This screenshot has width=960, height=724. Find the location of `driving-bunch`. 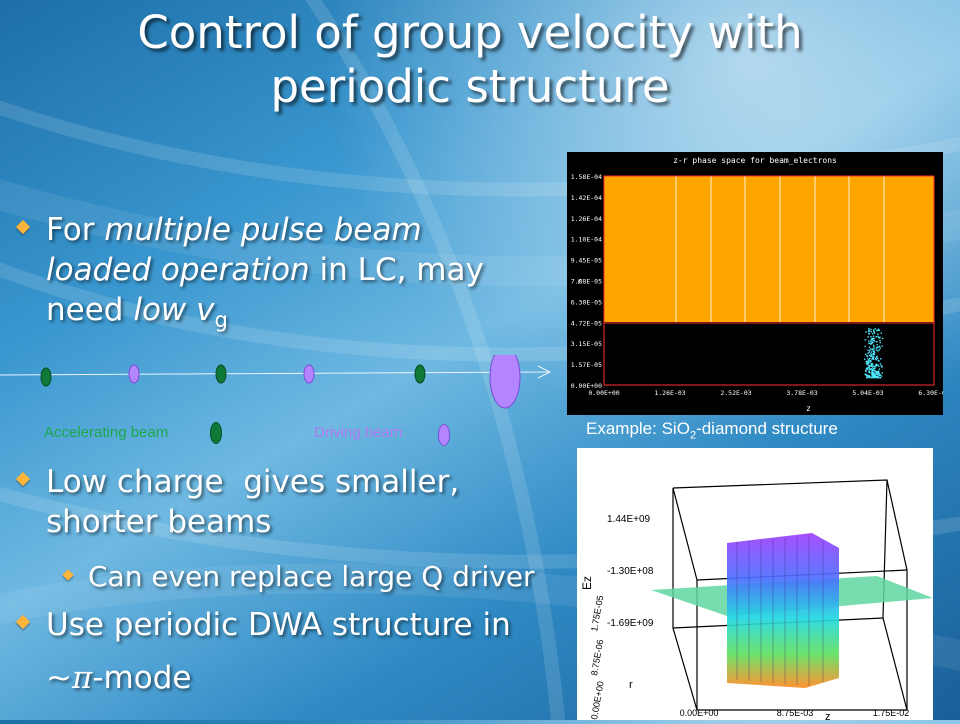

driving-bunch is located at coordinates (134, 374).